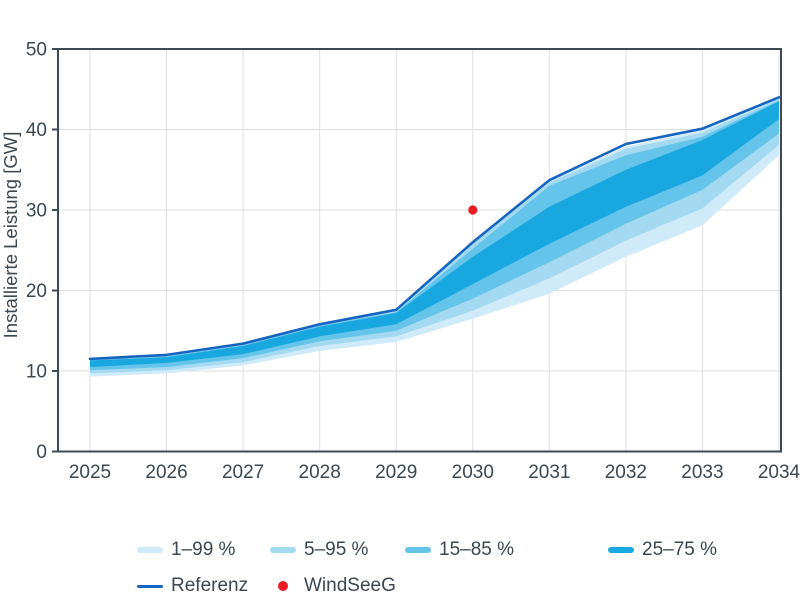  Describe the element at coordinates (36, 291) in the screenshot. I see `y-tick-label: 20` at that location.